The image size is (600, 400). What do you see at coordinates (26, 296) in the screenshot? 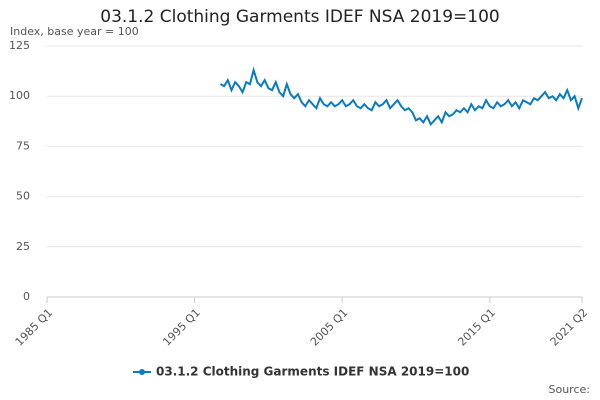
I see `y-tick-label: 0` at bounding box center [26, 296].